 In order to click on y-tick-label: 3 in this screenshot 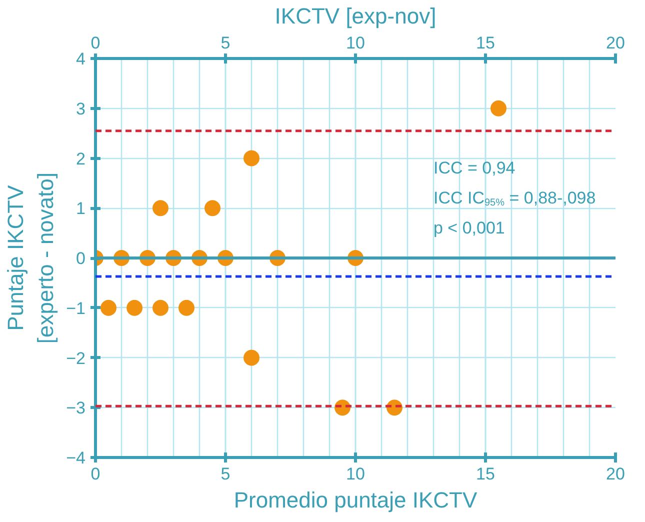, I will do `click(81, 108)`.